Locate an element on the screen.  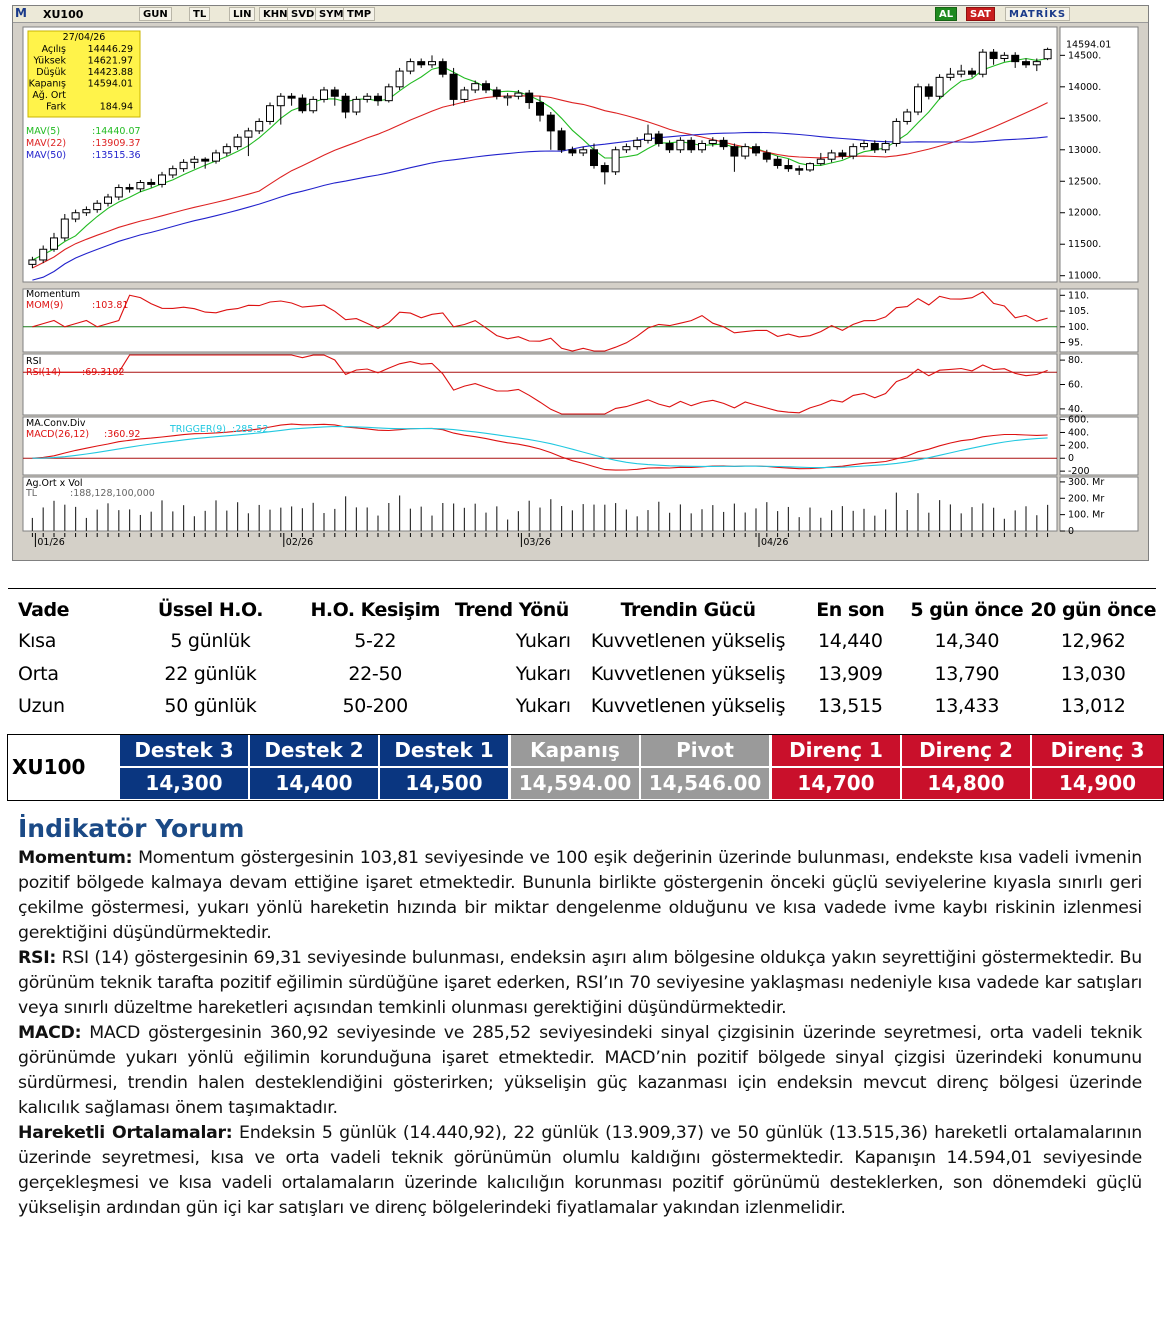
momentum-panel-axis is located at coordinates (1099, 320).